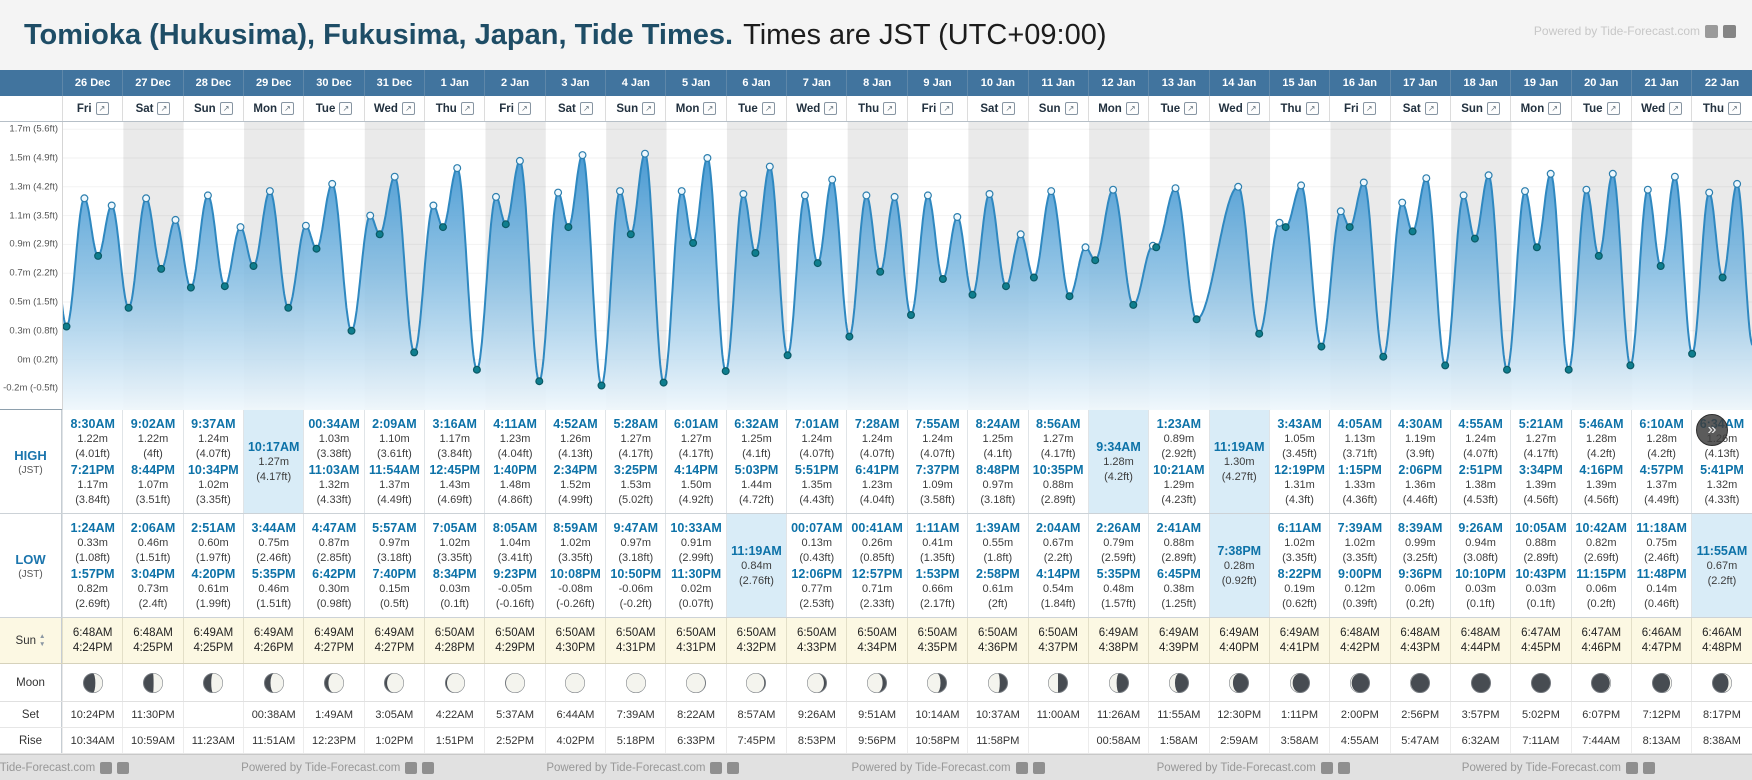  Describe the element at coordinates (1601, 528) in the screenshot. I see `tide-time: 10:42AM` at that location.